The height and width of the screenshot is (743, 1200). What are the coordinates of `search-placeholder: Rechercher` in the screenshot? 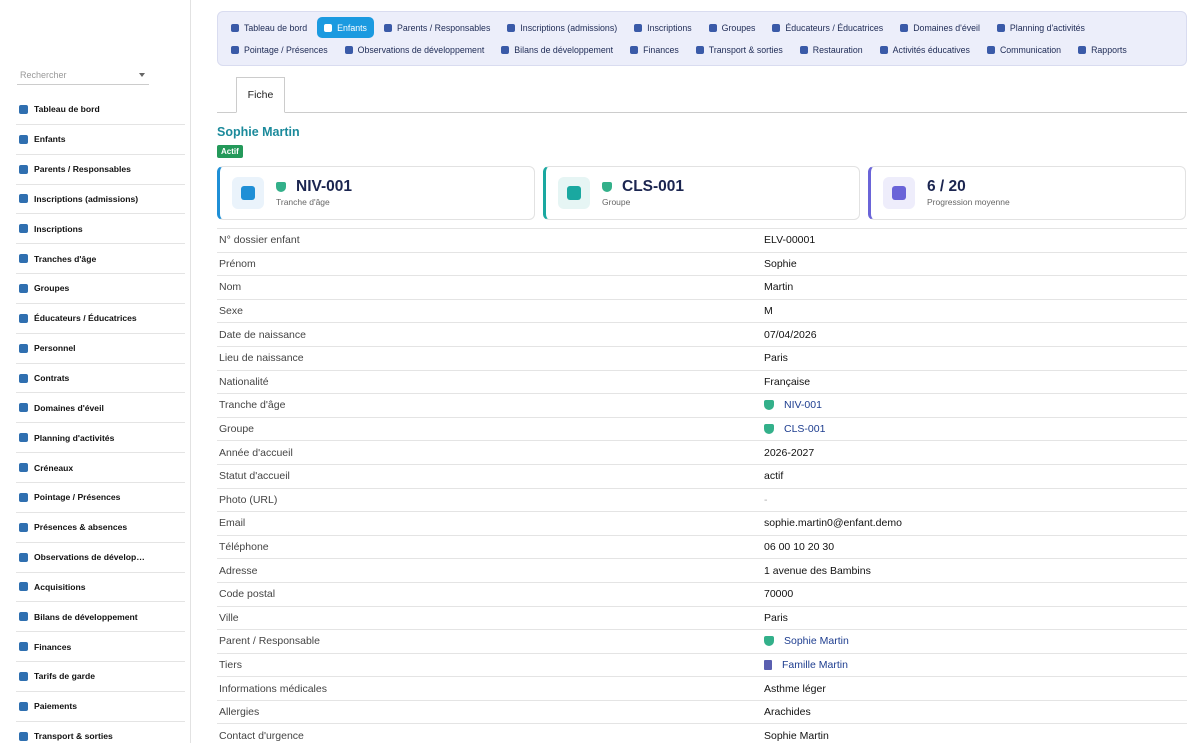 It's located at (43, 75).